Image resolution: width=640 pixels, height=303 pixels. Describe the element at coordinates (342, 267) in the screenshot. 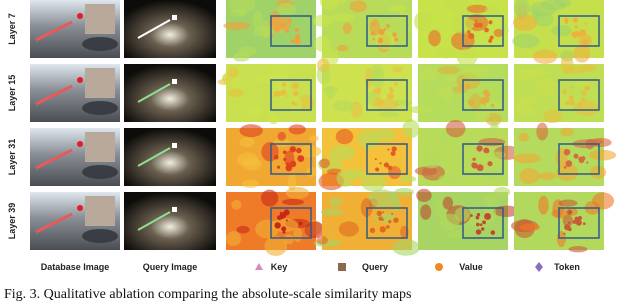

I see `query-icon` at that location.